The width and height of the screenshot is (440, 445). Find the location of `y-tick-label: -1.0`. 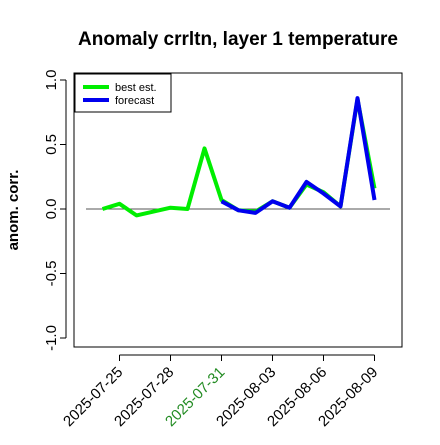

y-tick-label: -1.0 is located at coordinates (51, 338).